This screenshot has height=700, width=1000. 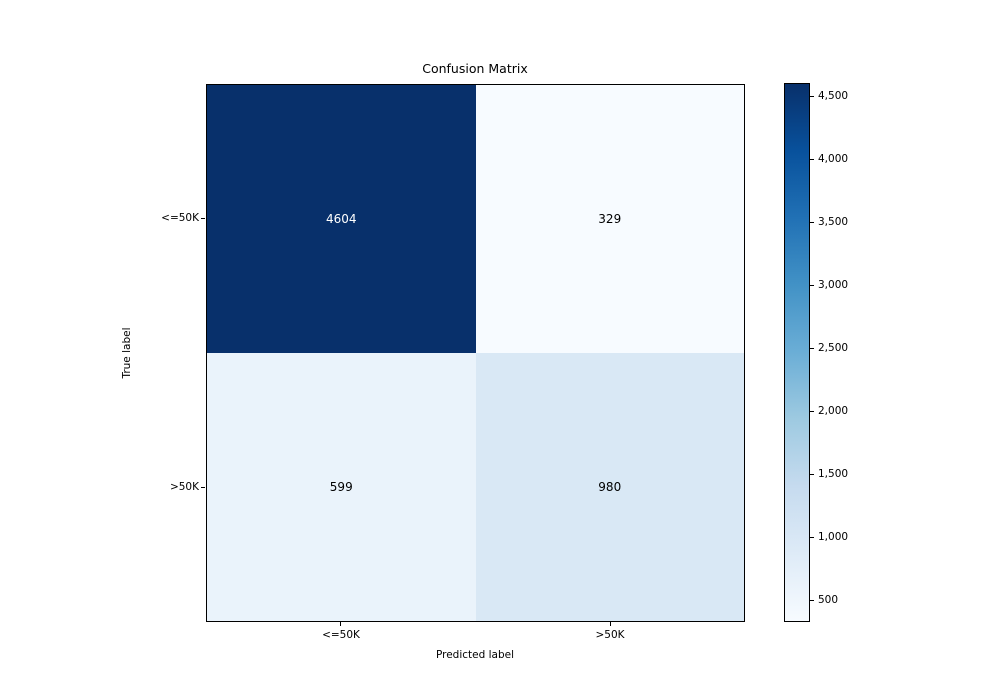 What do you see at coordinates (833, 285) in the screenshot?
I see `colorbar-tick-label: 3,000` at bounding box center [833, 285].